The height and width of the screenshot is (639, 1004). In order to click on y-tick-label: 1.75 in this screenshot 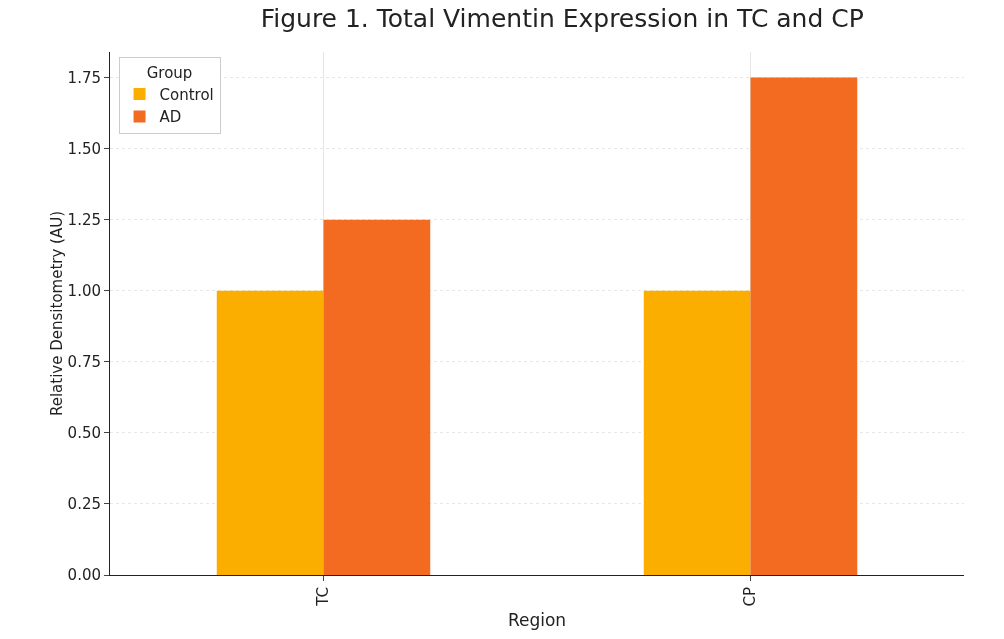, I will do `click(84, 77)`.